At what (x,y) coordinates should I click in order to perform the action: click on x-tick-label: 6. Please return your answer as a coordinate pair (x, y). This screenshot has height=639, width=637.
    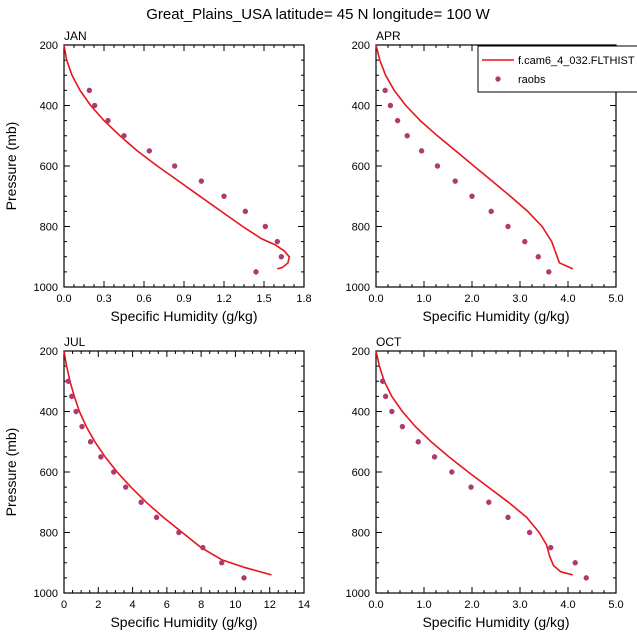
    Looking at the image, I should click on (167, 605).